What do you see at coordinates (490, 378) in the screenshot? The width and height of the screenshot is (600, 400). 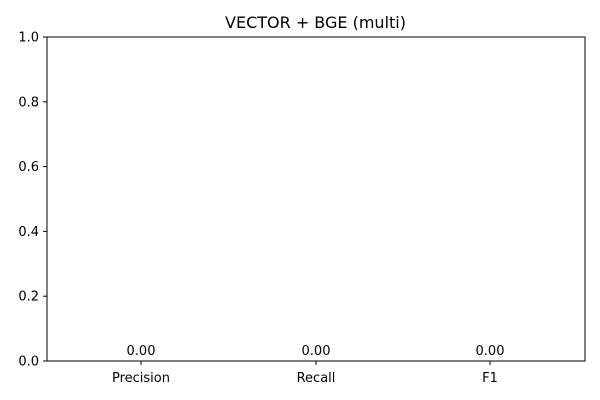 I see `x-tick-label: F1` at bounding box center [490, 378].